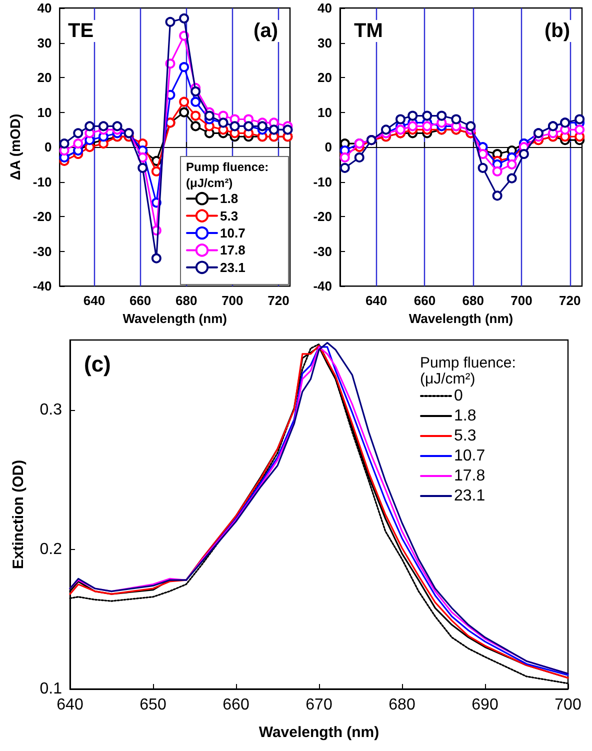 The height and width of the screenshot is (751, 592). Describe the element at coordinates (81, 31) in the screenshot. I see `annotation: TE` at that location.